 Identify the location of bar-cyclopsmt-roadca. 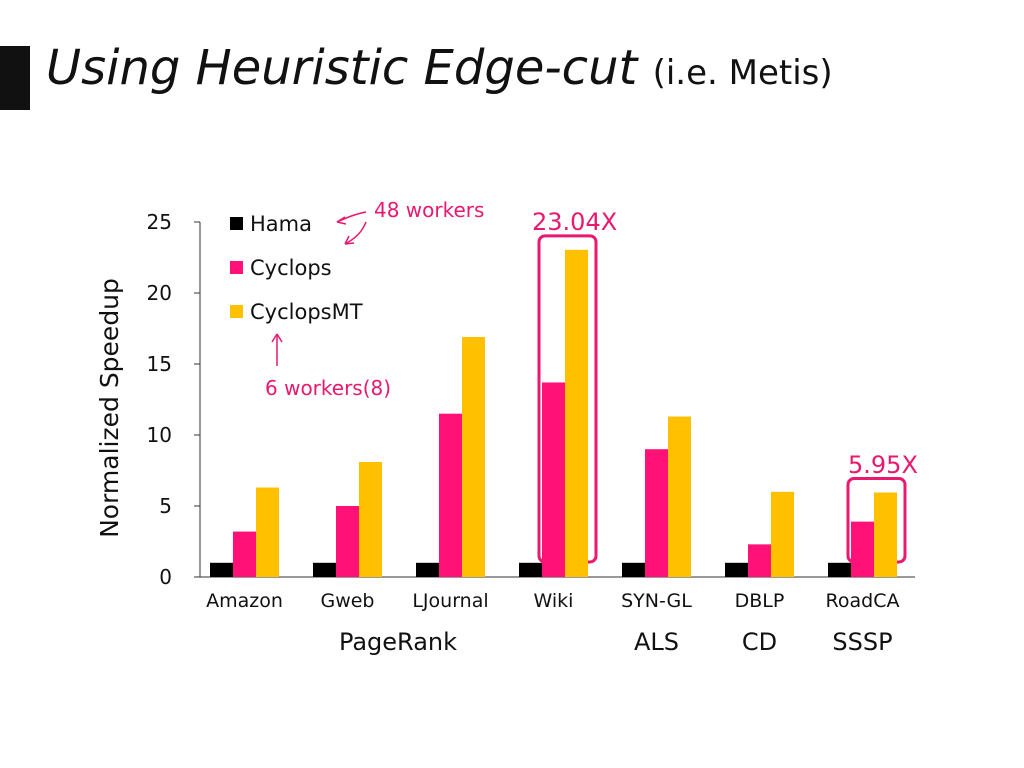
(885, 534).